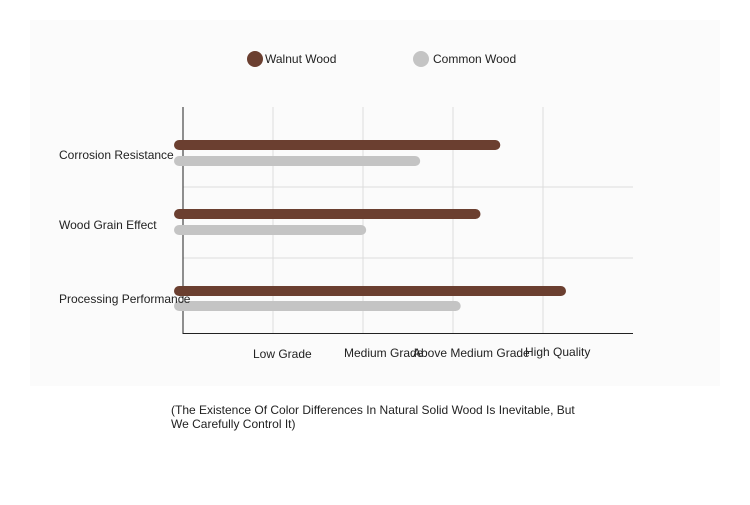 The width and height of the screenshot is (750, 505). I want to click on legend-label-common: Common Wood, so click(475, 59).